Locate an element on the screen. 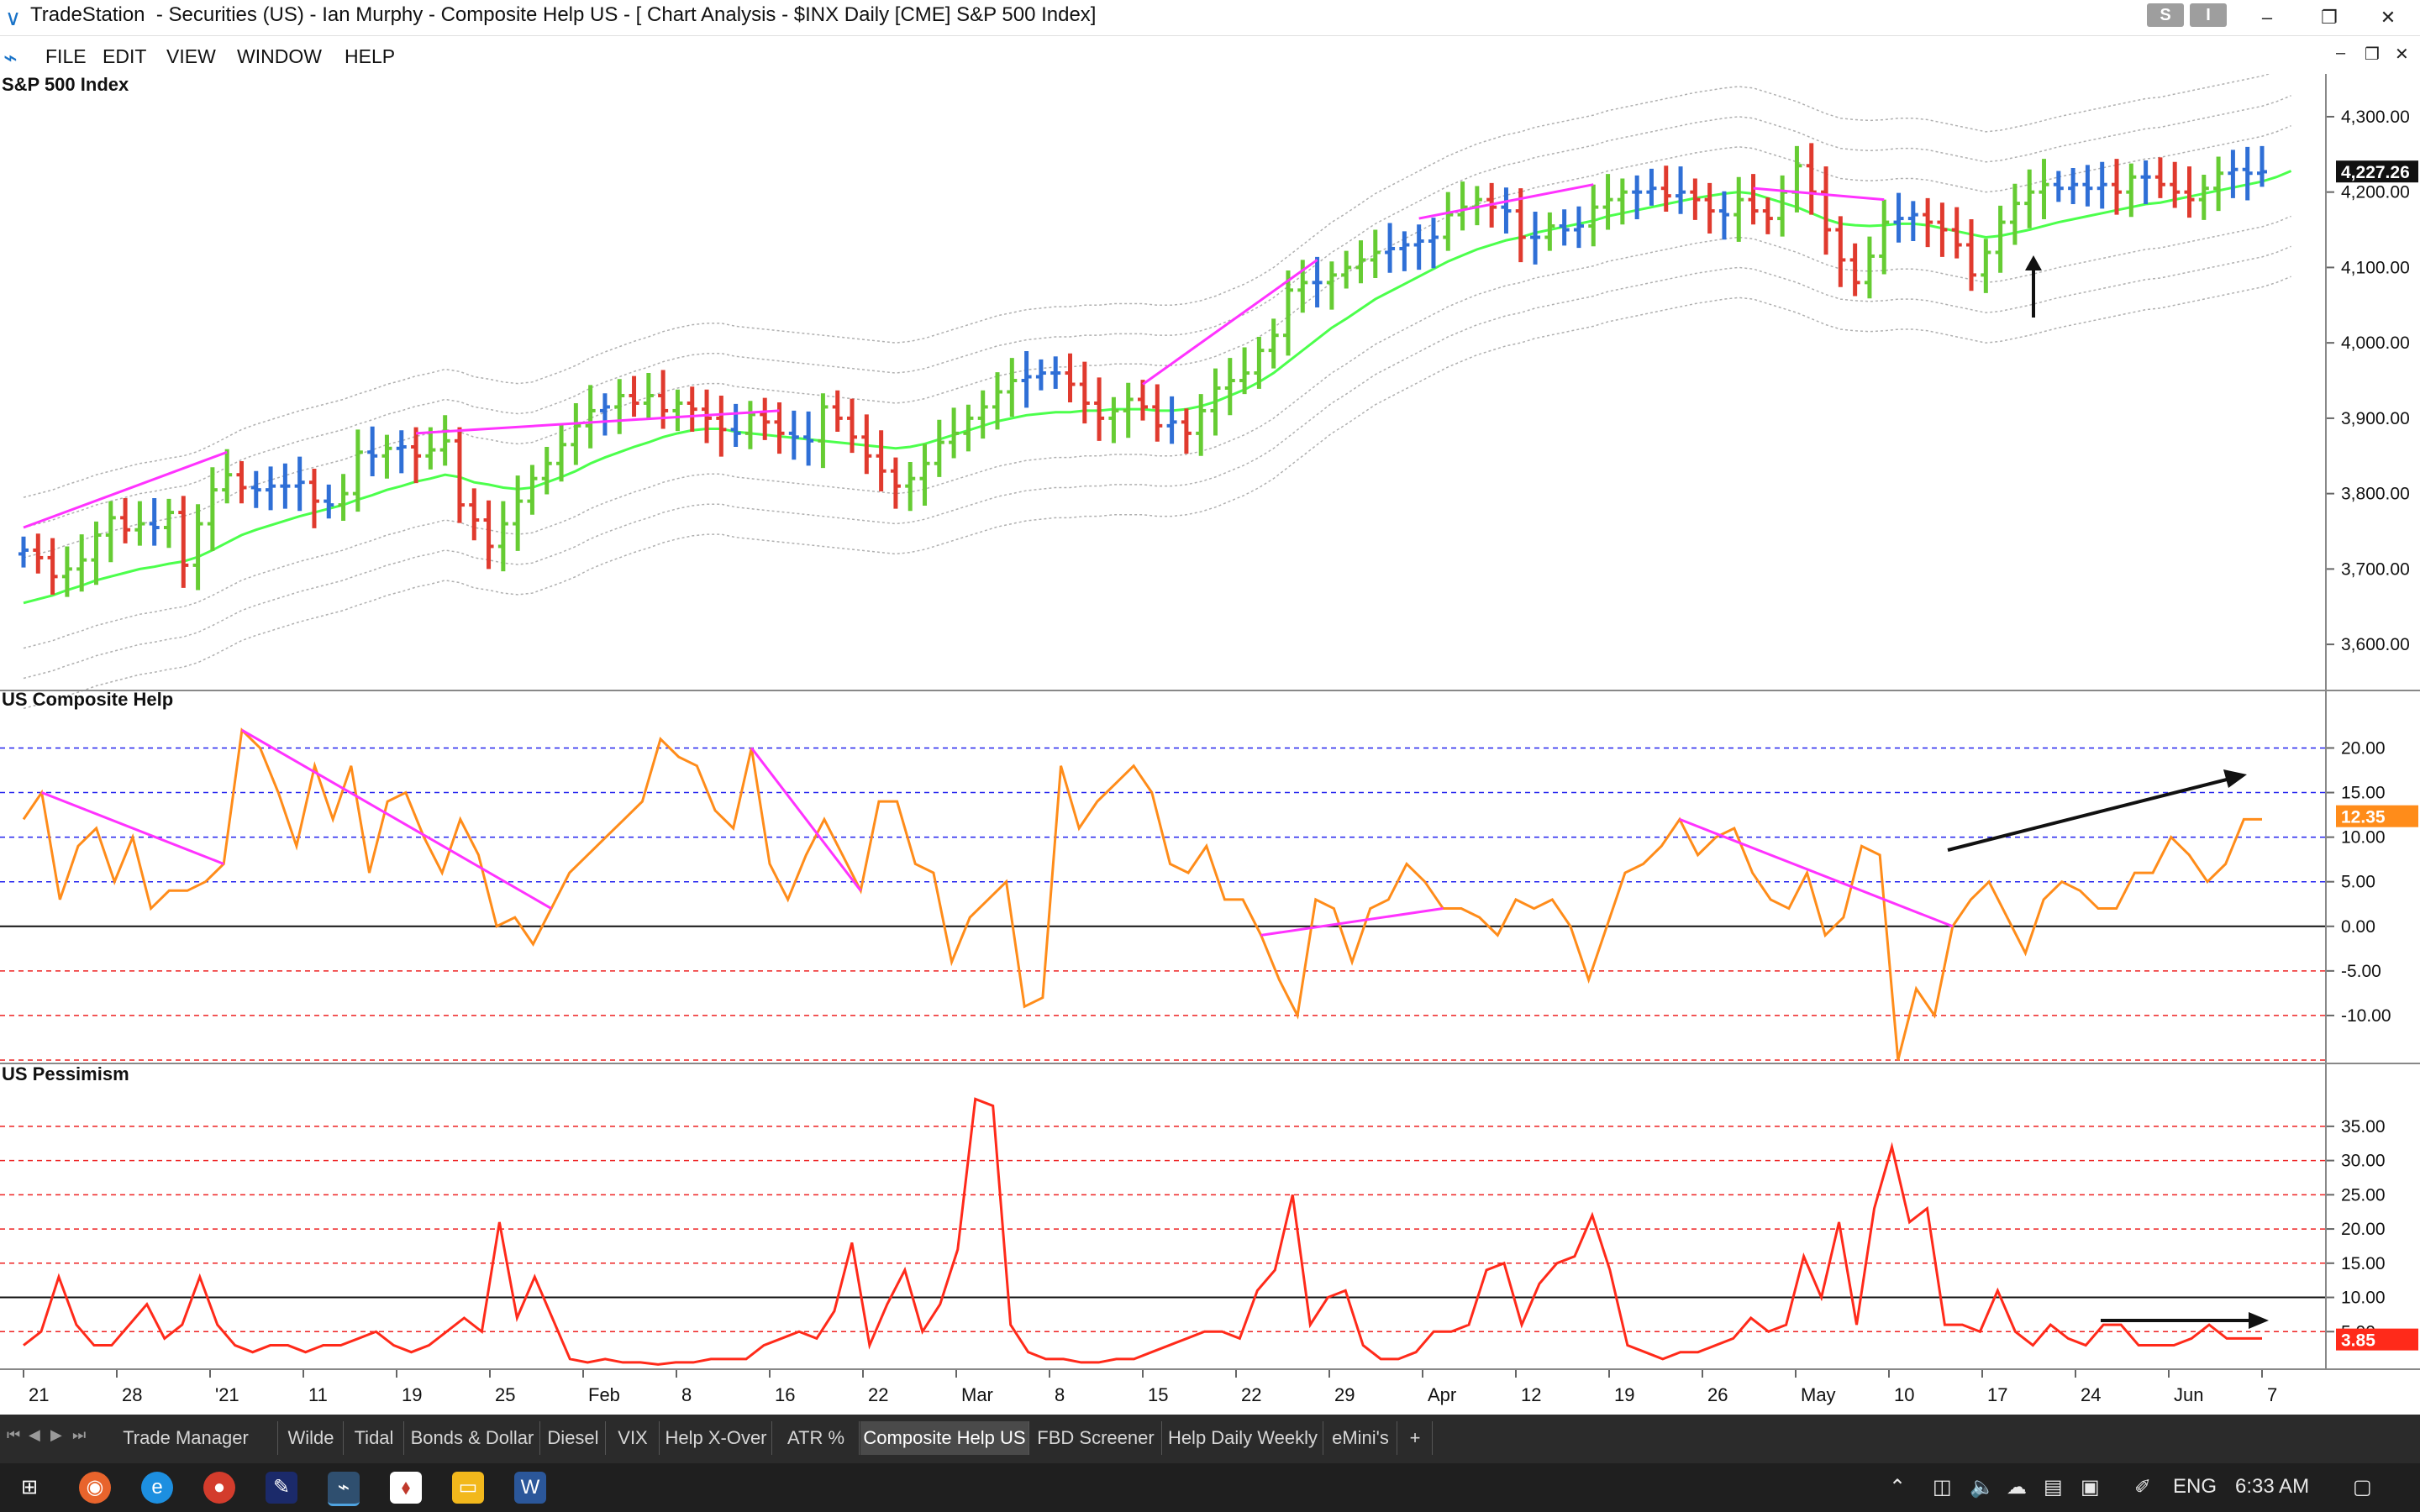 The width and height of the screenshot is (2420, 1512). pessimism-axis-tick-label: 20.00 is located at coordinates (2363, 1229).